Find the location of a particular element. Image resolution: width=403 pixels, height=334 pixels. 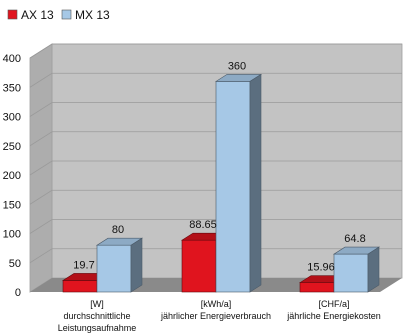

category-label-line: durchschnittliche is located at coordinates (96, 316).